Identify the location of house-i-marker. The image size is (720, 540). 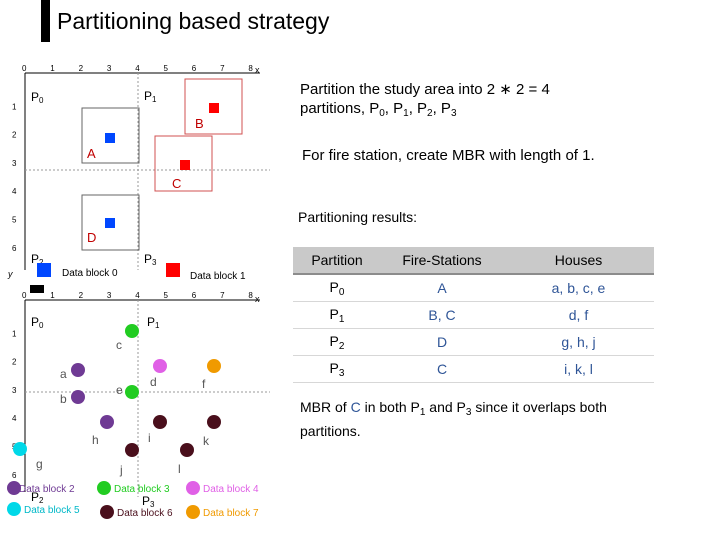
(160, 422).